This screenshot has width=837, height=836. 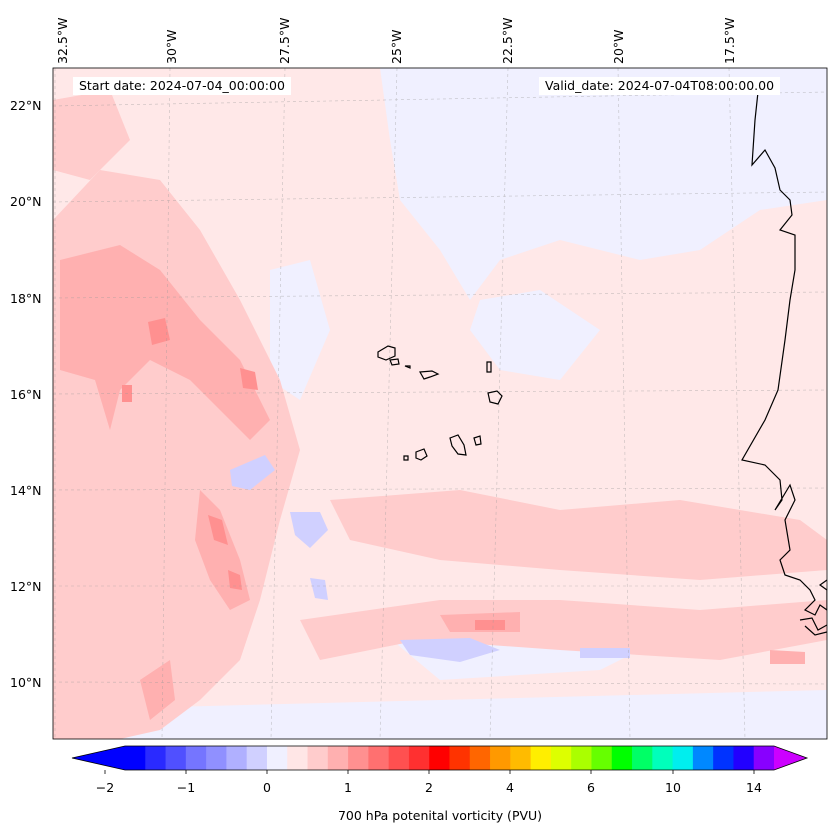 What do you see at coordinates (267, 787) in the screenshot?
I see `colorbar-tick-label: 0` at bounding box center [267, 787].